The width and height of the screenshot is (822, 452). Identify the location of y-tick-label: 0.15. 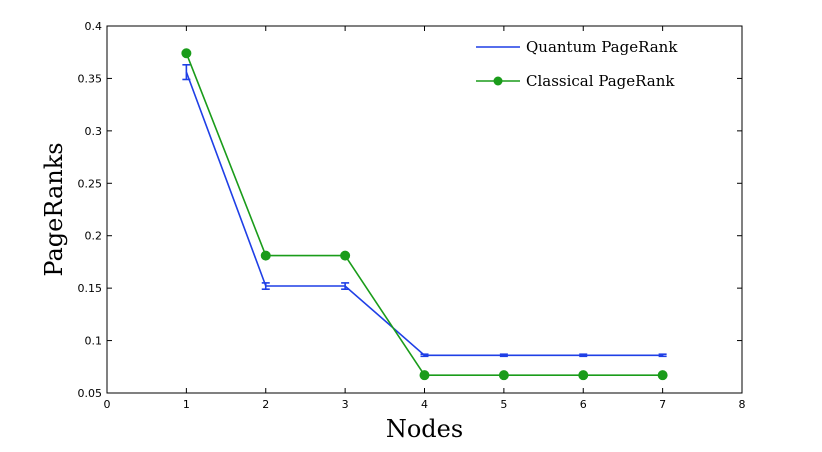
(90, 288).